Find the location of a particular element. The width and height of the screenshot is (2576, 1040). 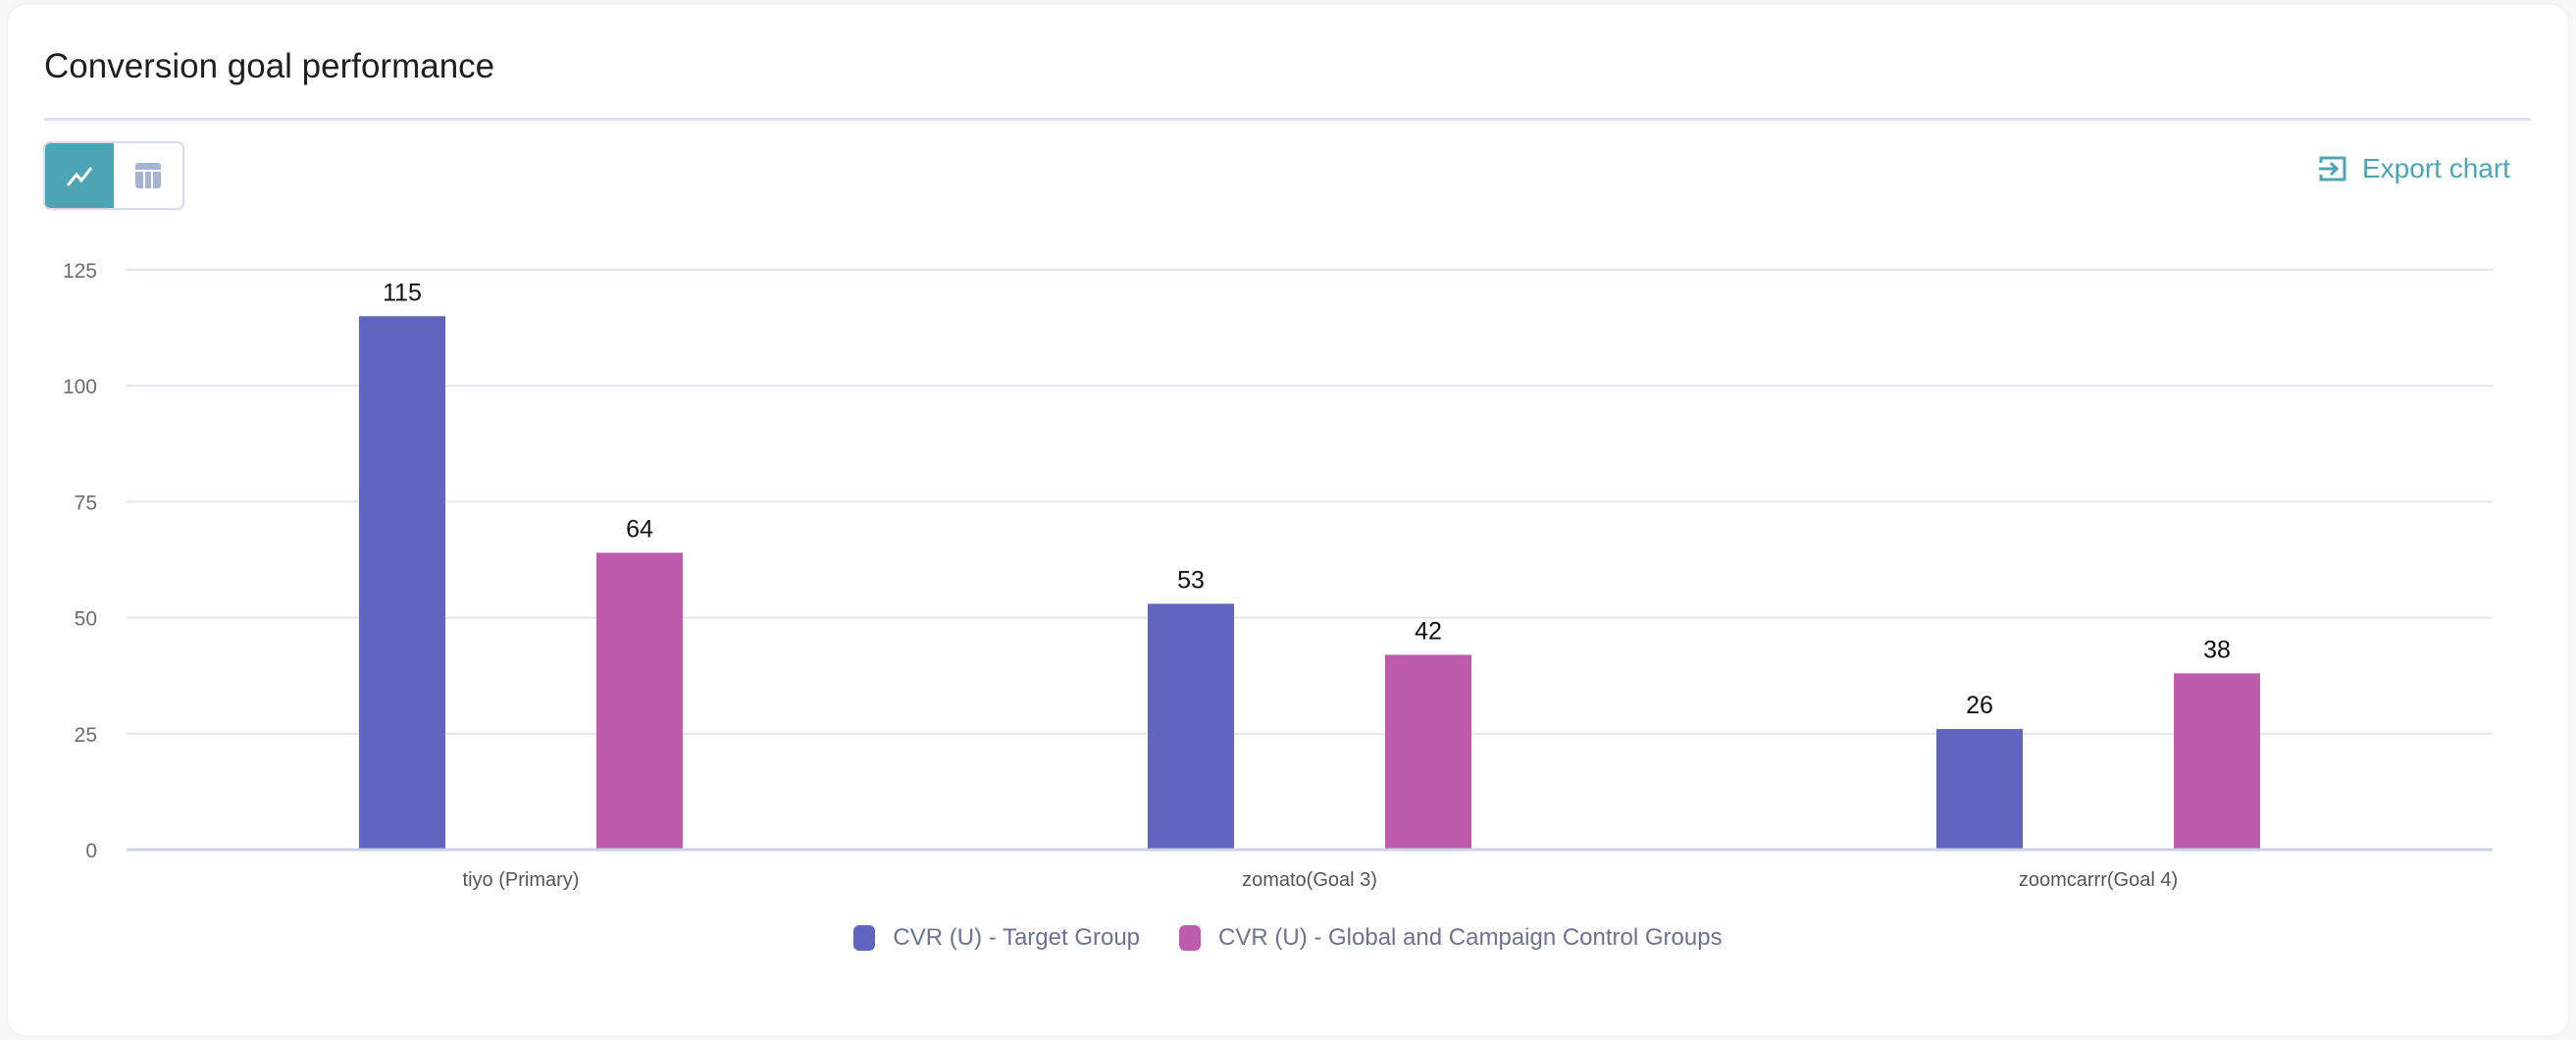

x-tick-label: tiyo (Primary) is located at coordinates (521, 880).